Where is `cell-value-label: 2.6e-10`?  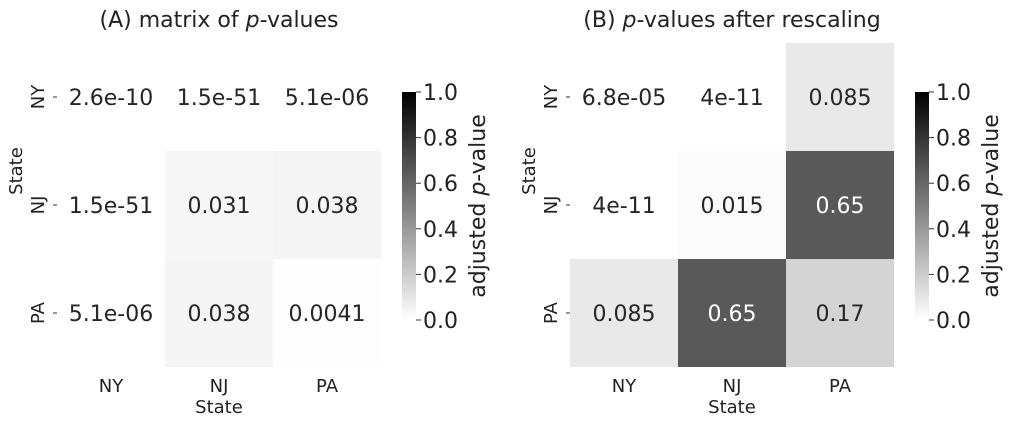
cell-value-label: 2.6e-10 is located at coordinates (111, 98).